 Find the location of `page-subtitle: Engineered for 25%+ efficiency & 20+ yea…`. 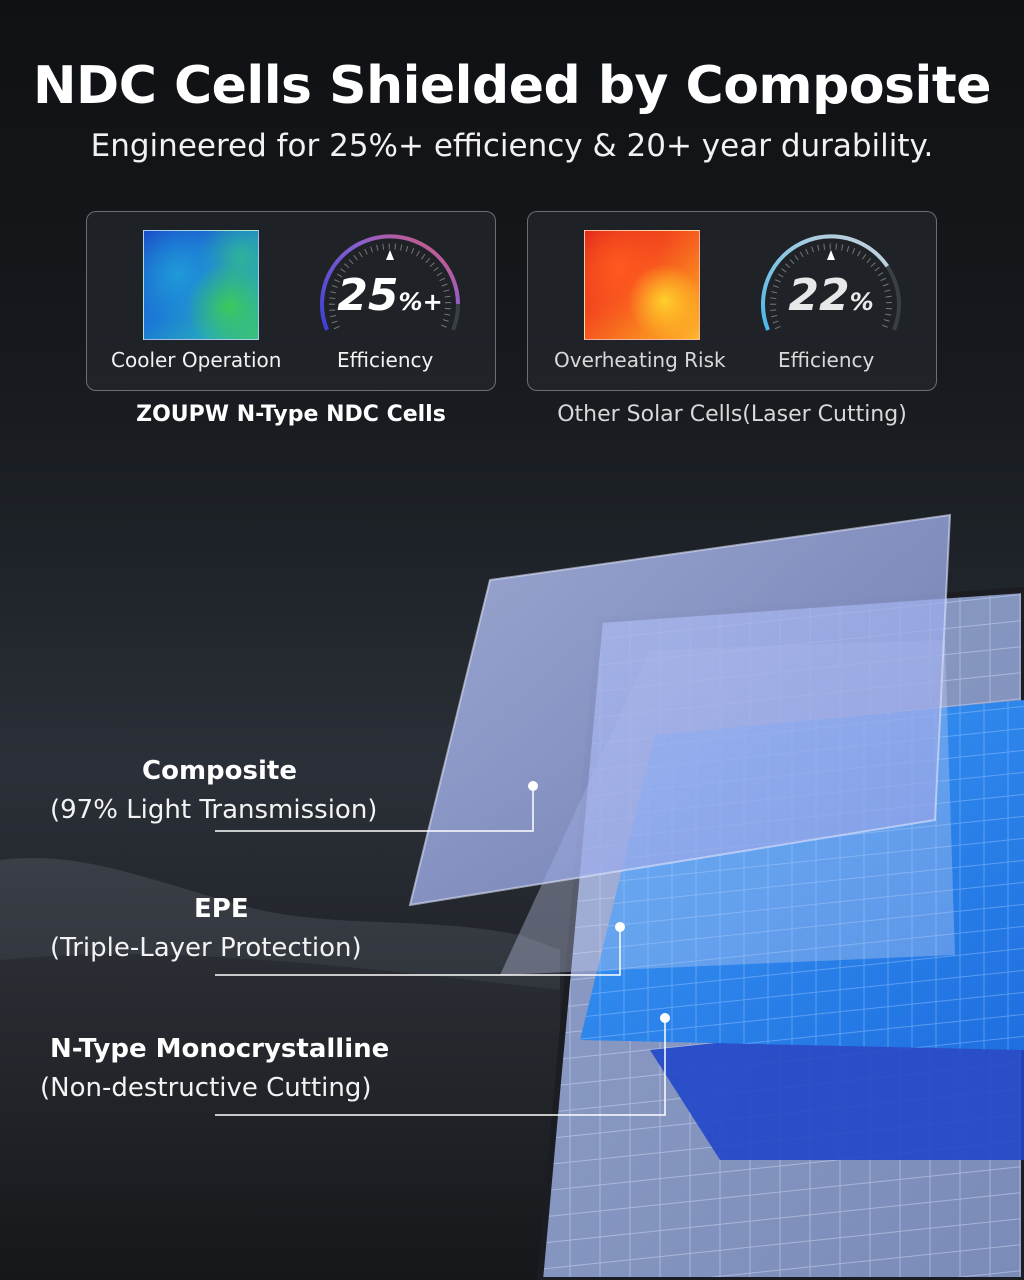

page-subtitle: Engineered for 25%+ efficiency & 20+ yea… is located at coordinates (512, 146).